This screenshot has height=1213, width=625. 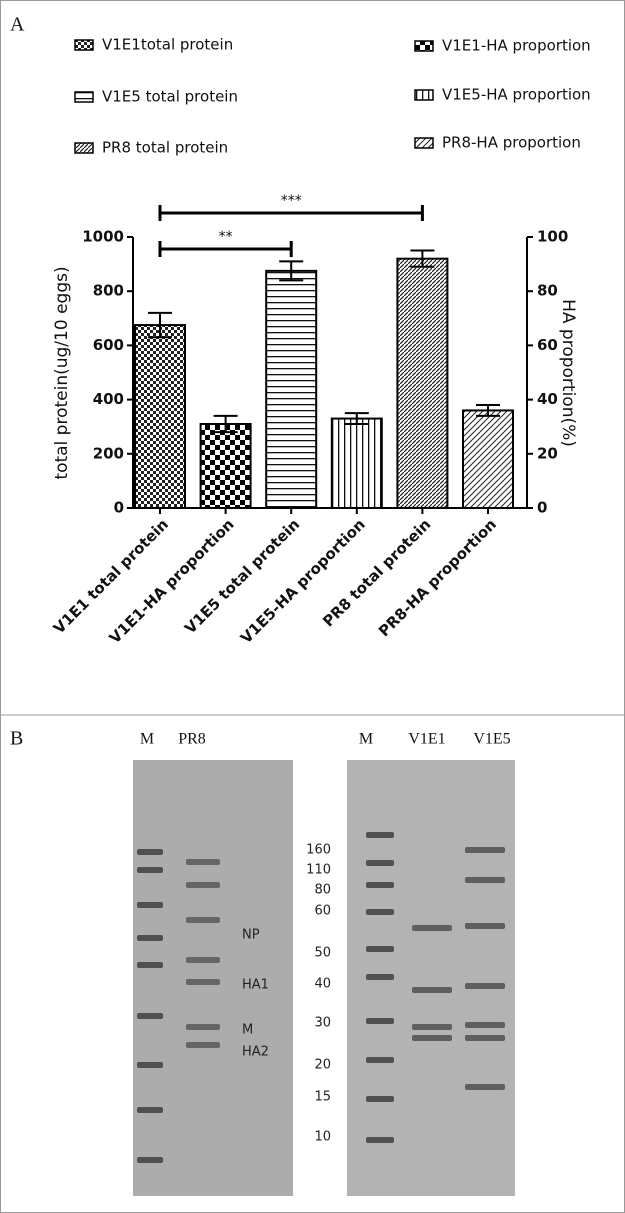 I want to click on x-tick-label: V1E5-HA proportion, so click(x=303, y=581).